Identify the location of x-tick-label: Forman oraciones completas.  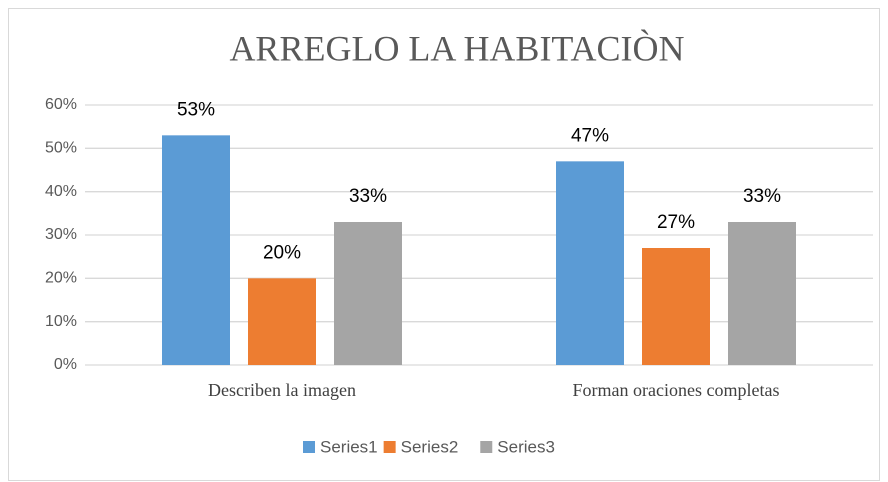
(676, 390).